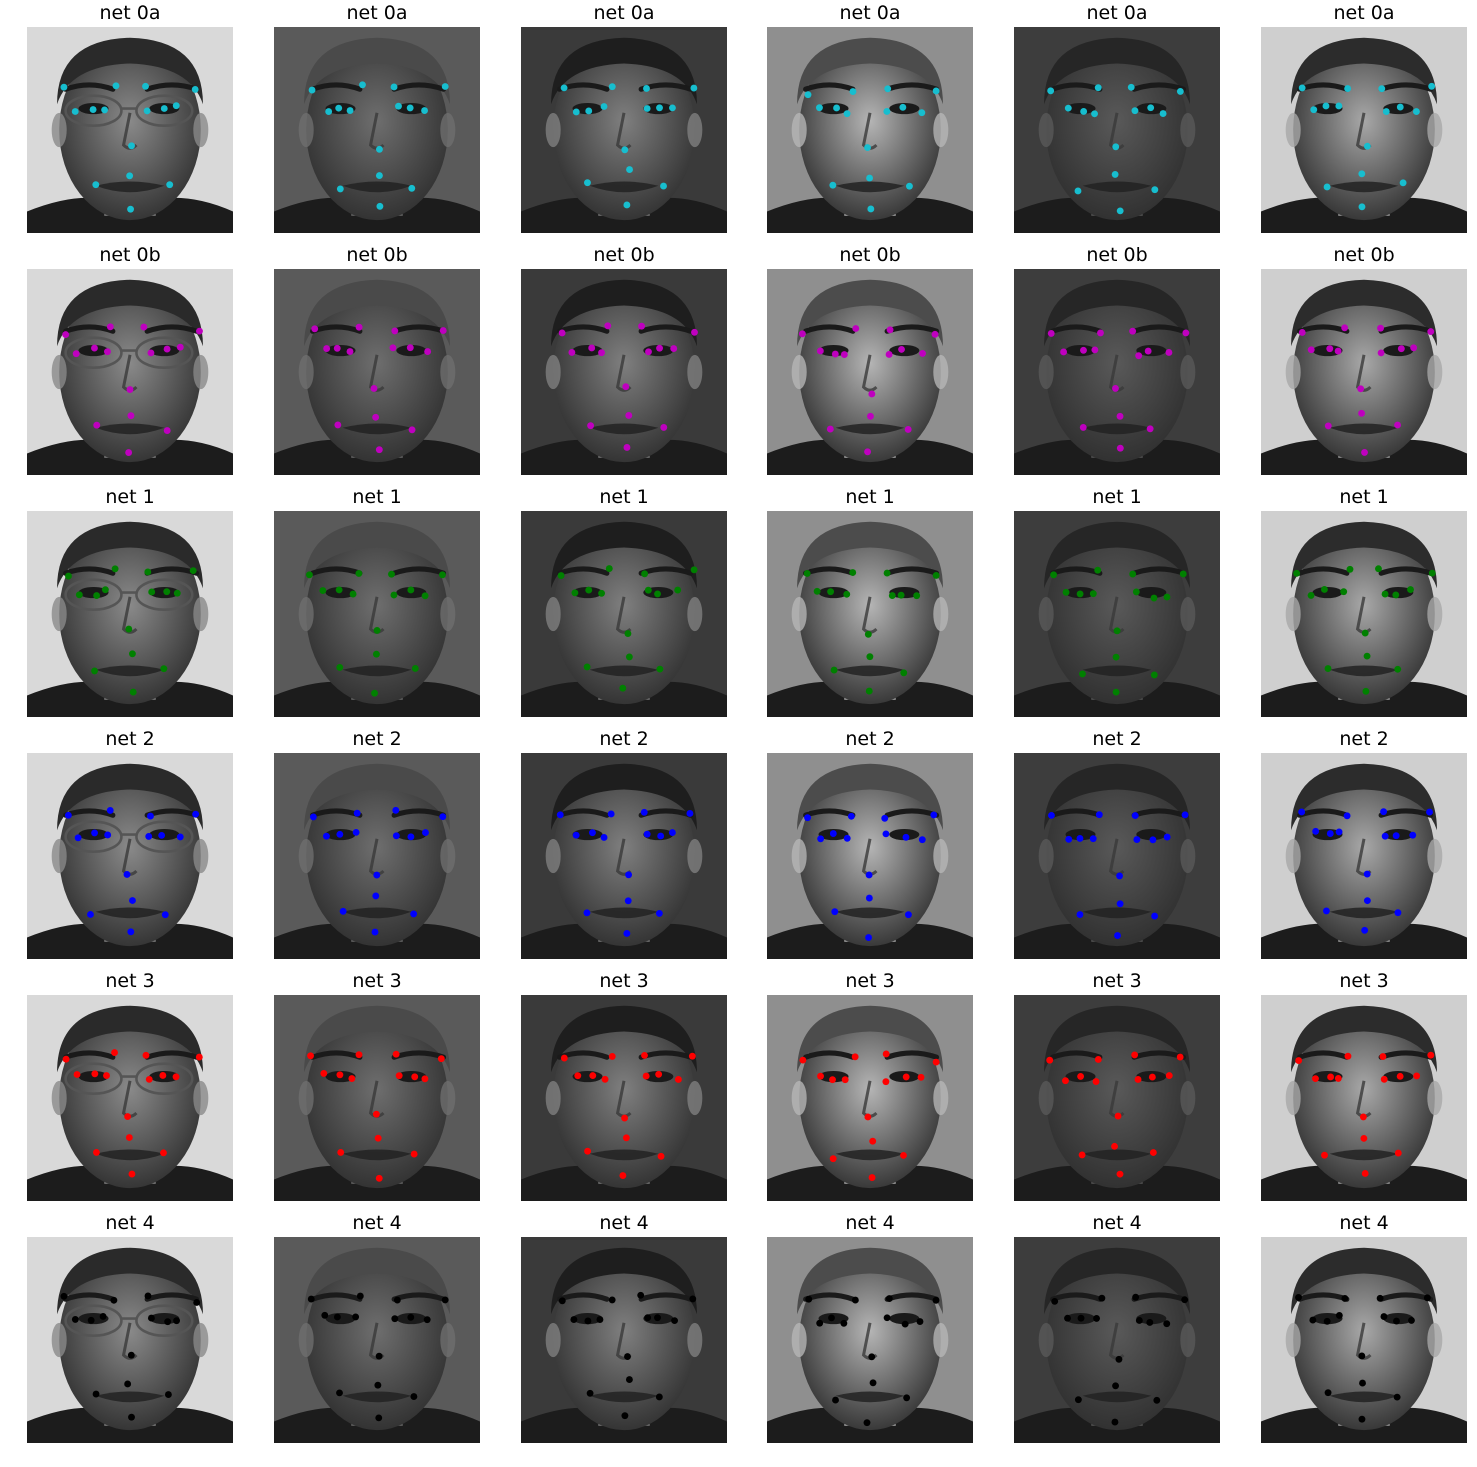 The width and height of the screenshot is (1477, 1467). Describe the element at coordinates (377, 913) in the screenshot. I see `mouth` at that location.